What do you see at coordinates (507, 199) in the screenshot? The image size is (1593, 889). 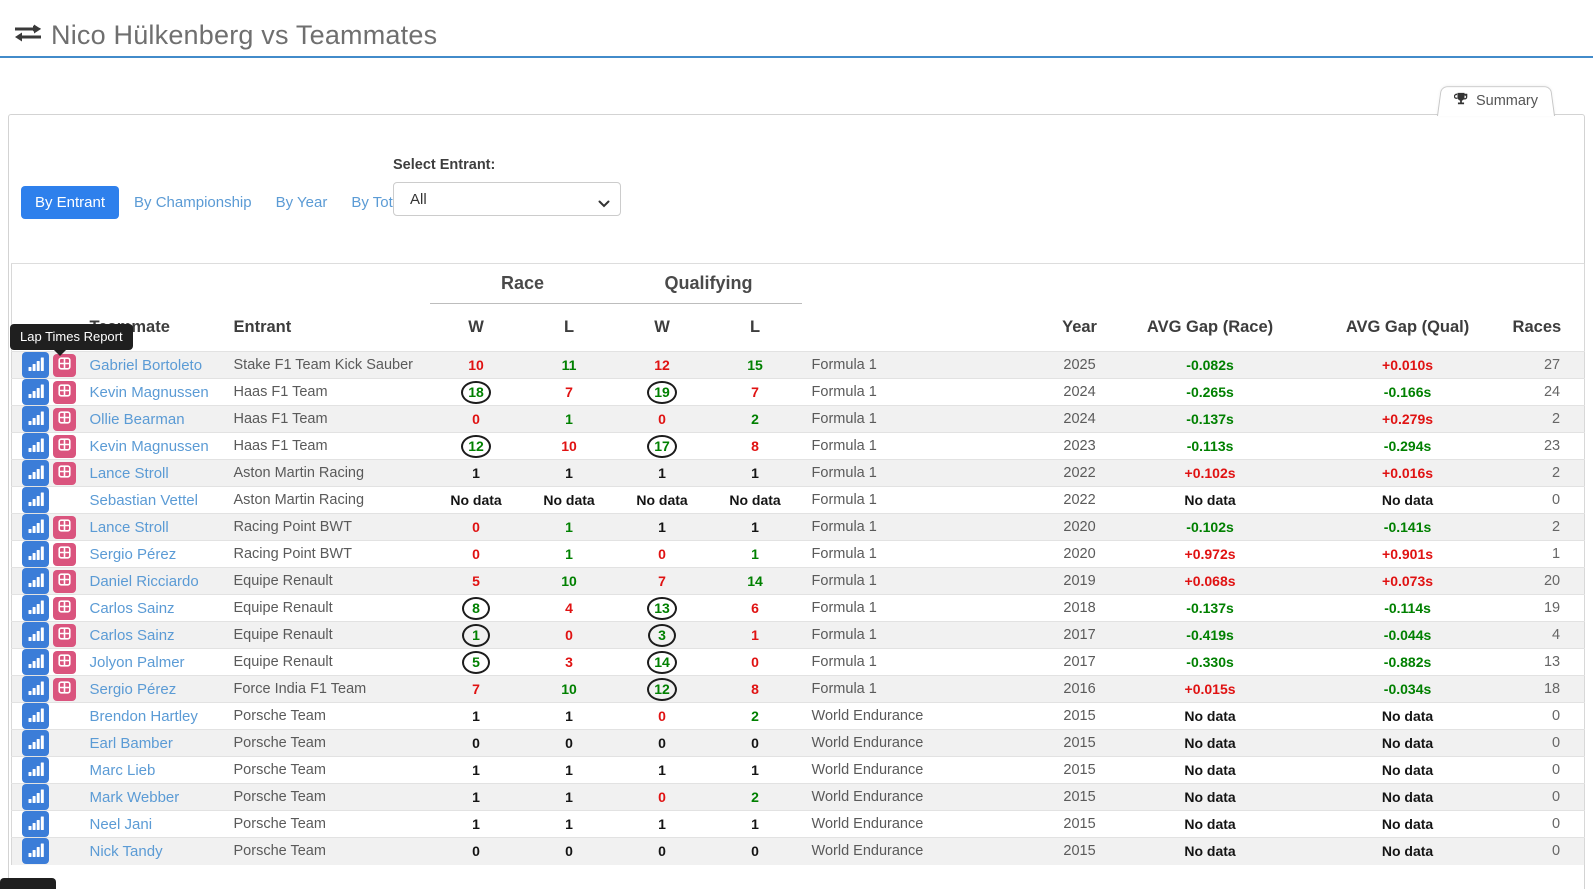 I see `entrant-select: All` at bounding box center [507, 199].